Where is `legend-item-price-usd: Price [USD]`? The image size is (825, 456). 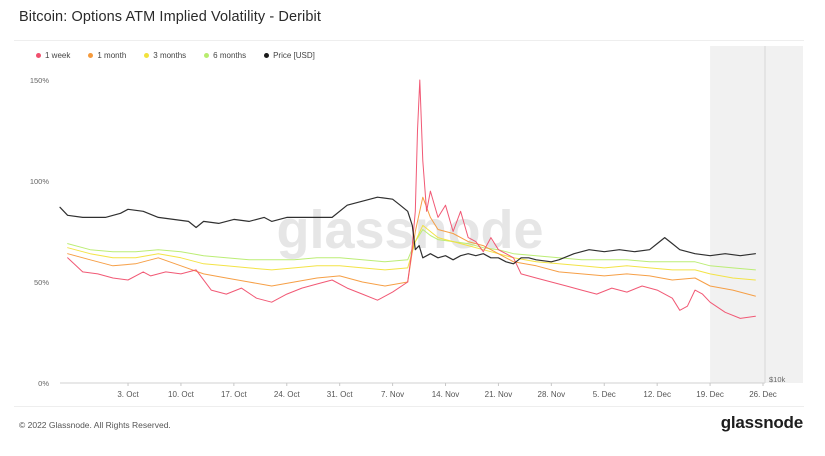 legend-item-price-usd: Price [USD] is located at coordinates (289, 55).